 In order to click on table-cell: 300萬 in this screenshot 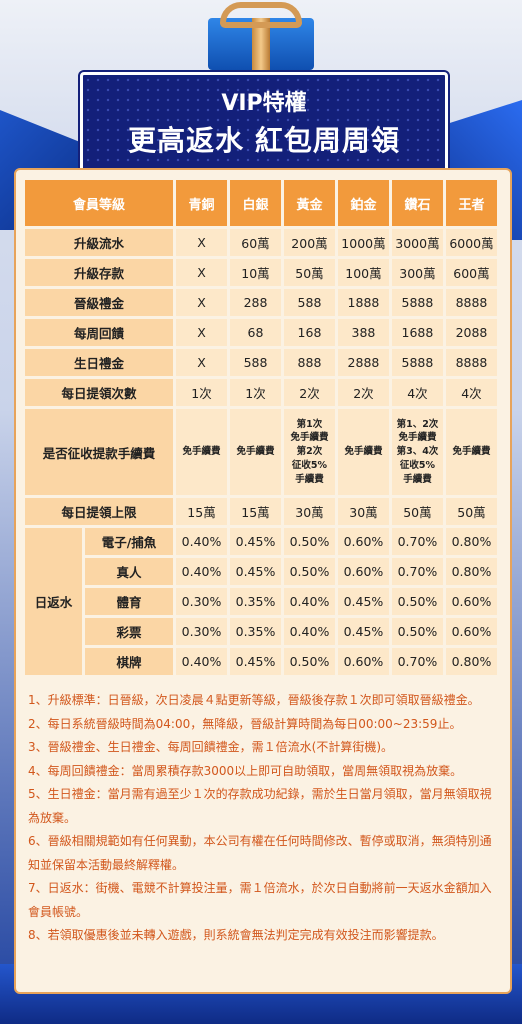, I will do `click(417, 272)`.